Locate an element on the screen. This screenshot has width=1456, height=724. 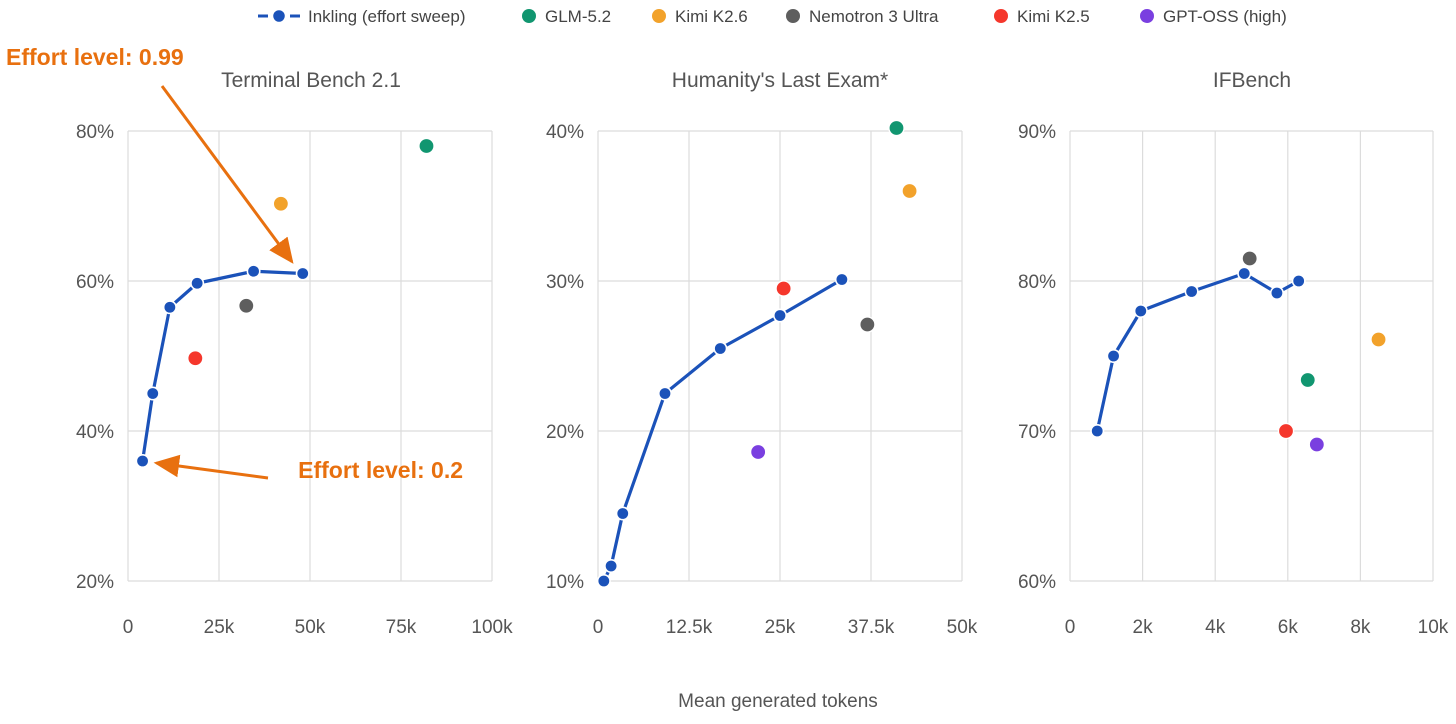
legend-label: Inkling (effort sweep) is located at coordinates (386, 16).